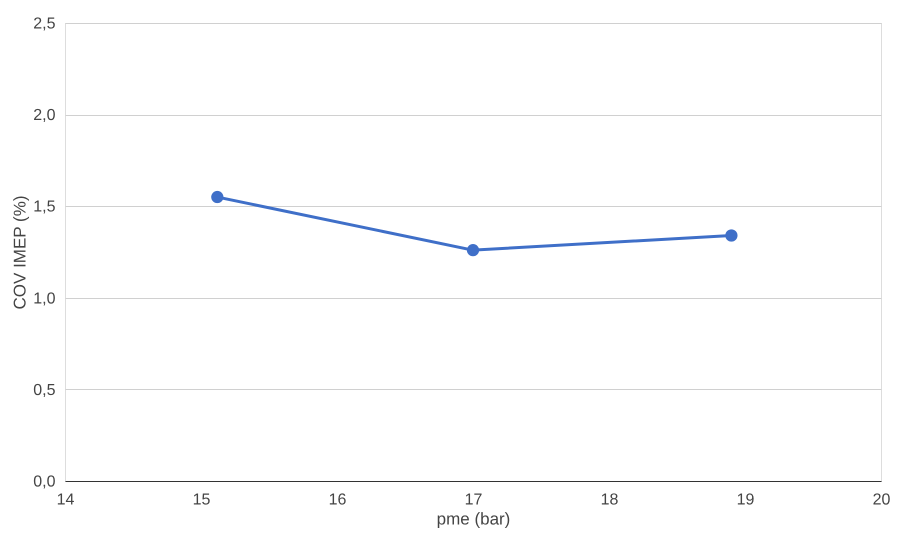 This screenshot has width=910, height=535. What do you see at coordinates (473, 500) in the screenshot?
I see `x-tick-label: 17` at bounding box center [473, 500].